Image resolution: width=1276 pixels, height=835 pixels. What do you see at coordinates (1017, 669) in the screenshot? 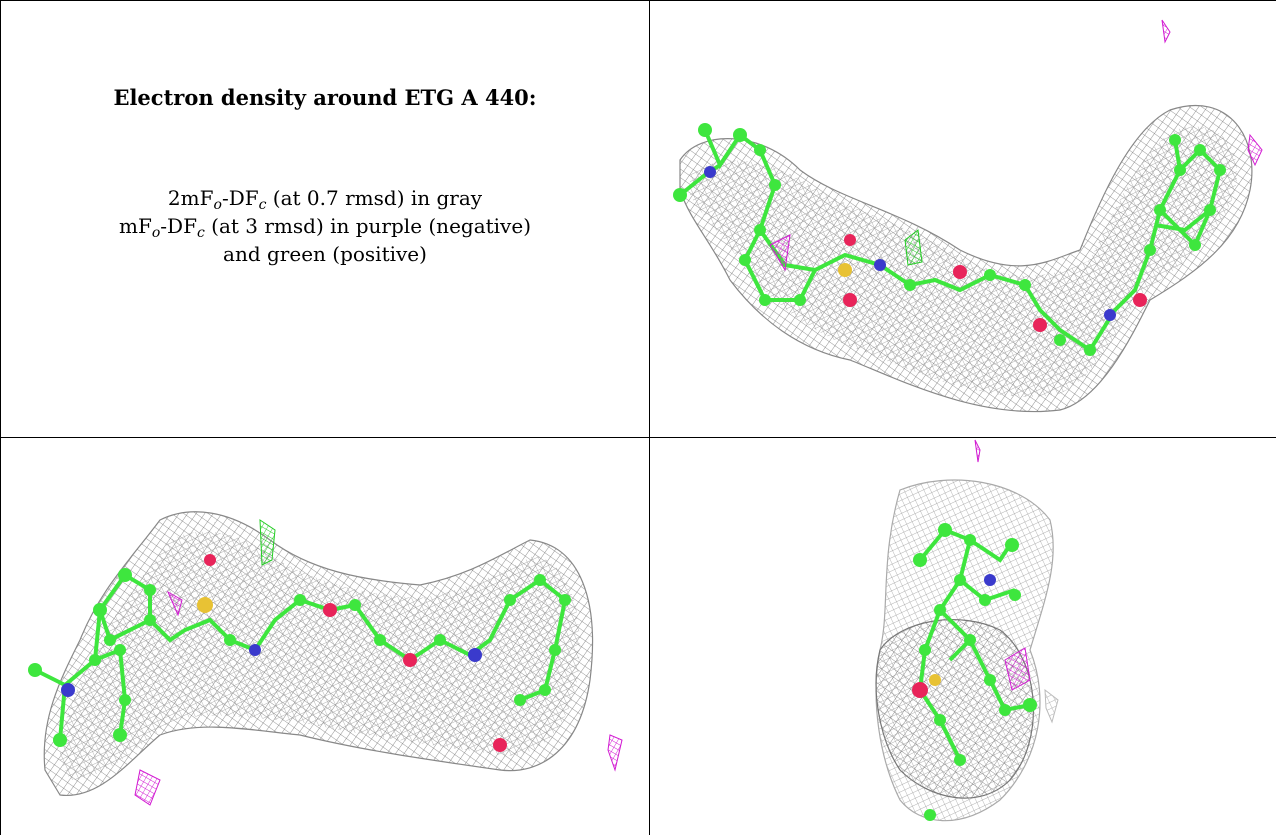
I see `neg-density-right` at bounding box center [1017, 669].